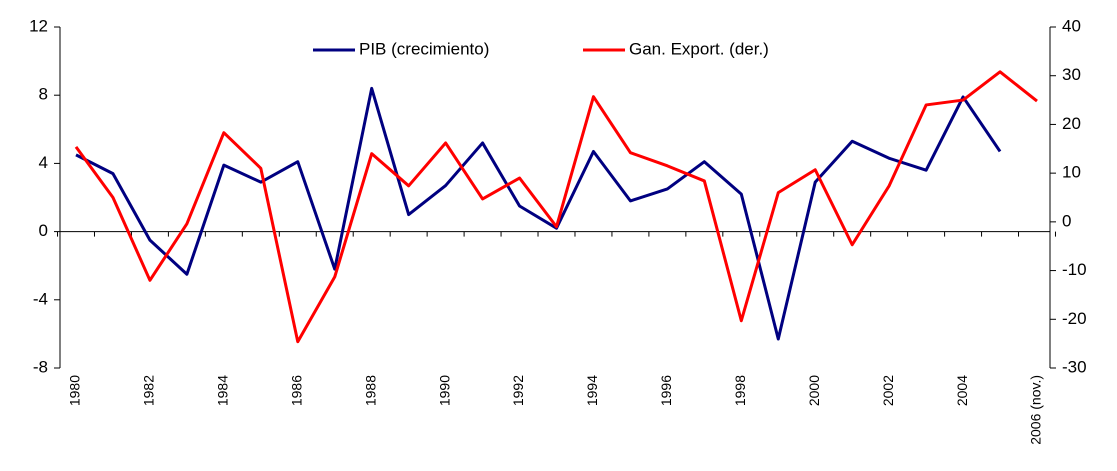 The height and width of the screenshot is (471, 1117). Describe the element at coordinates (1071, 172) in the screenshot. I see `y2-tick-label: 10` at that location.